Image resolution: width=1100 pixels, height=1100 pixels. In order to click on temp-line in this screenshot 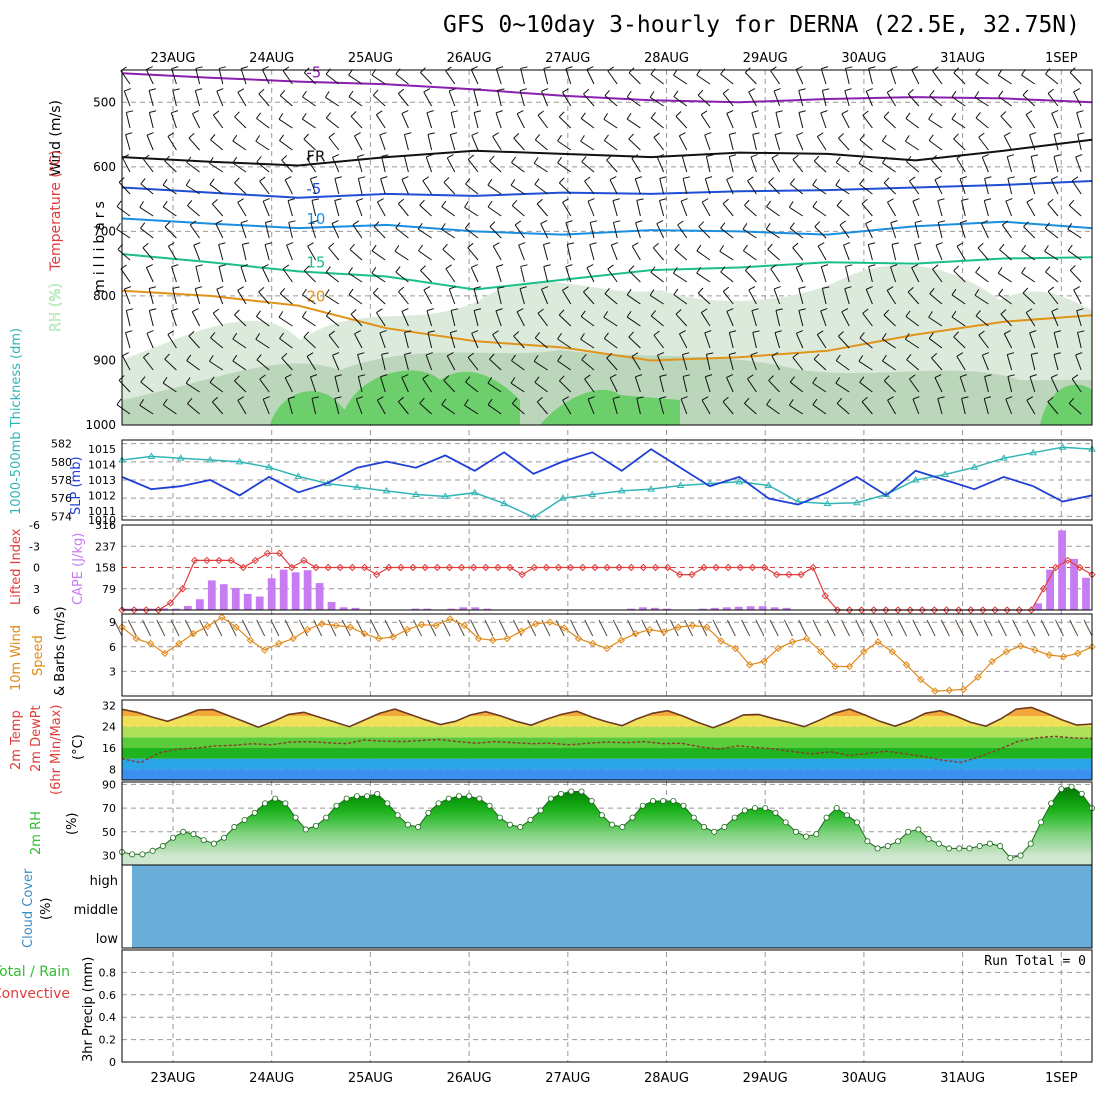, I will do `click(607, 717)`.